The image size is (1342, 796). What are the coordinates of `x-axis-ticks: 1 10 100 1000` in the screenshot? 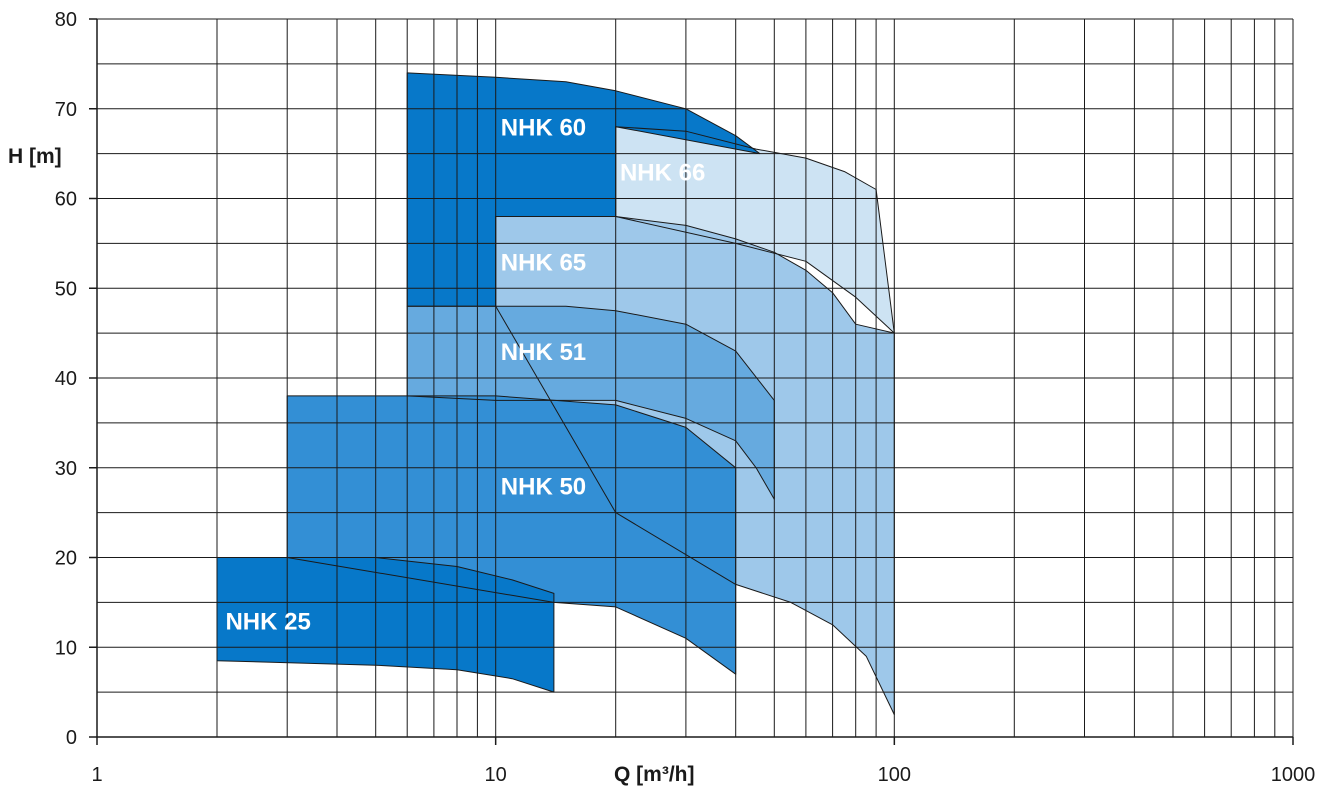 It's located at (703, 761).